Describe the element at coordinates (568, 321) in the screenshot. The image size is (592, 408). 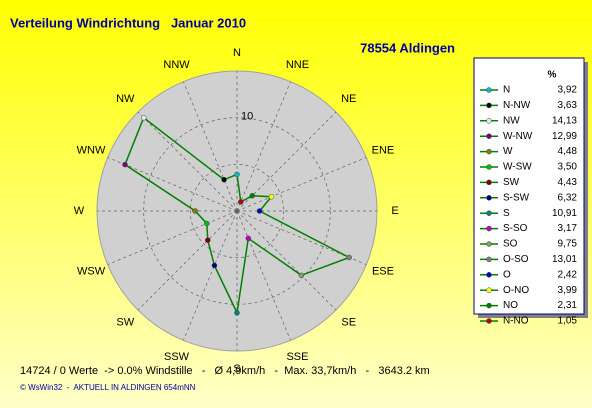
I see `legend-value: 1,05` at that location.